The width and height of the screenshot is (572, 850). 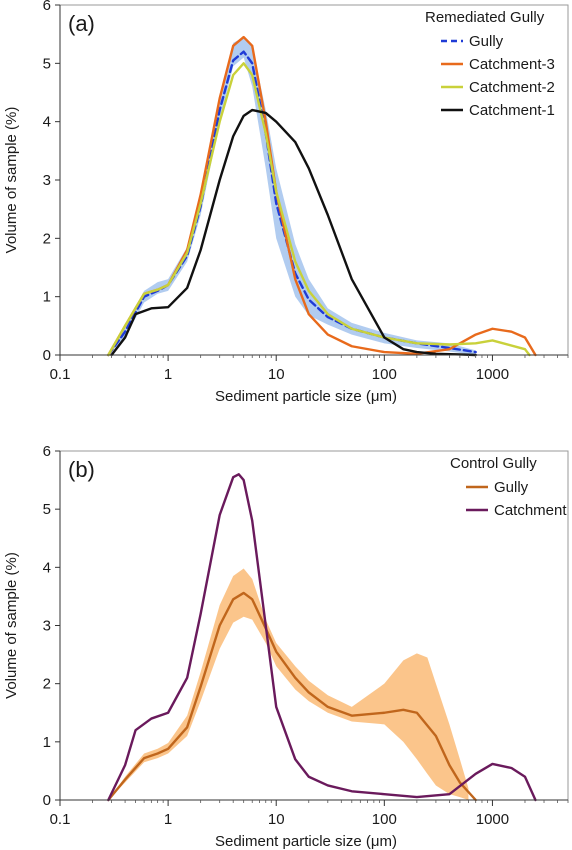 I want to click on panel-tag: (a), so click(x=81, y=23).